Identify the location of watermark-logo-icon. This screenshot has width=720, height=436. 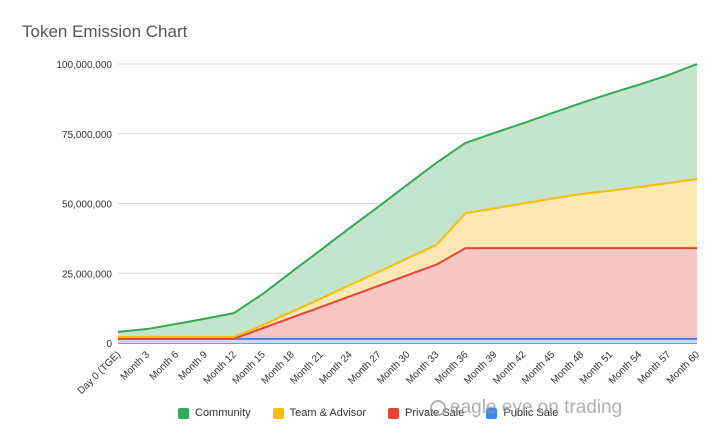
(438, 408).